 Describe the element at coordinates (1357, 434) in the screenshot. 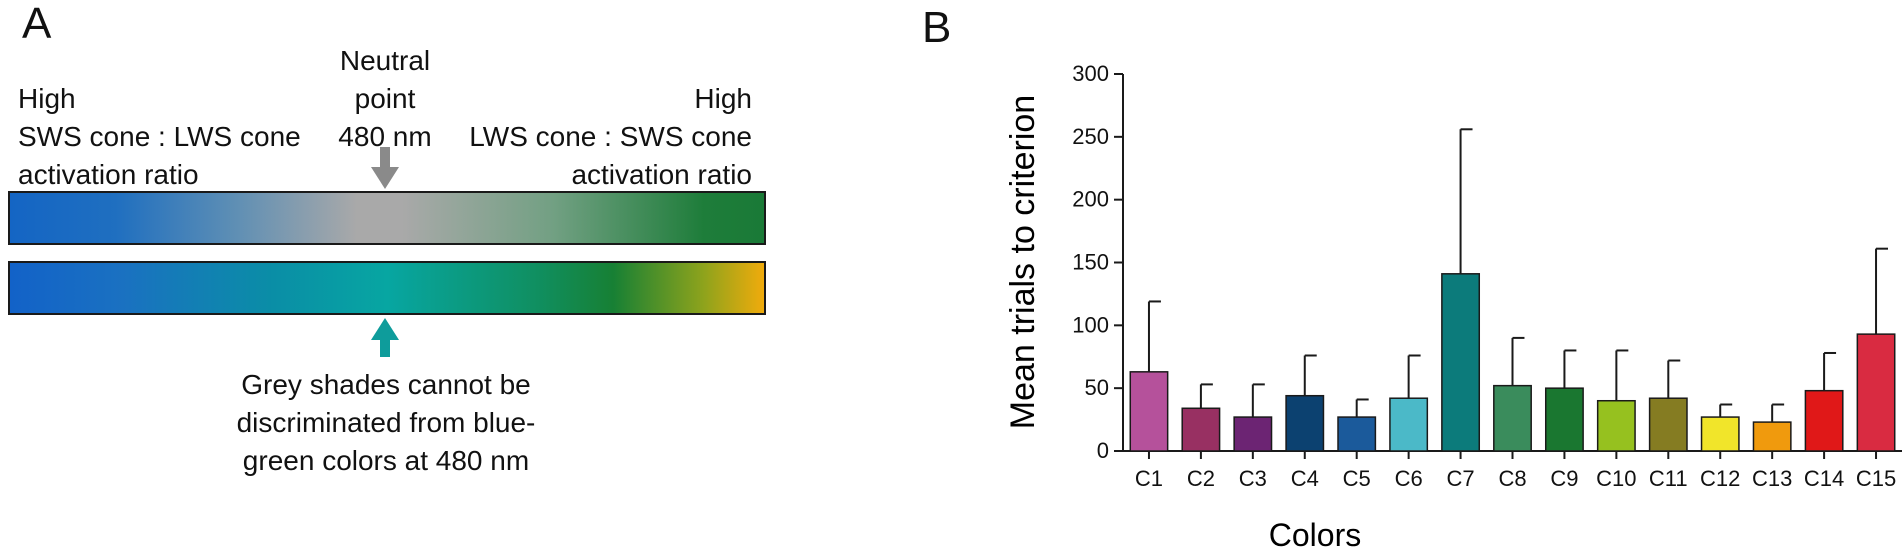

I see `bar-C5` at that location.